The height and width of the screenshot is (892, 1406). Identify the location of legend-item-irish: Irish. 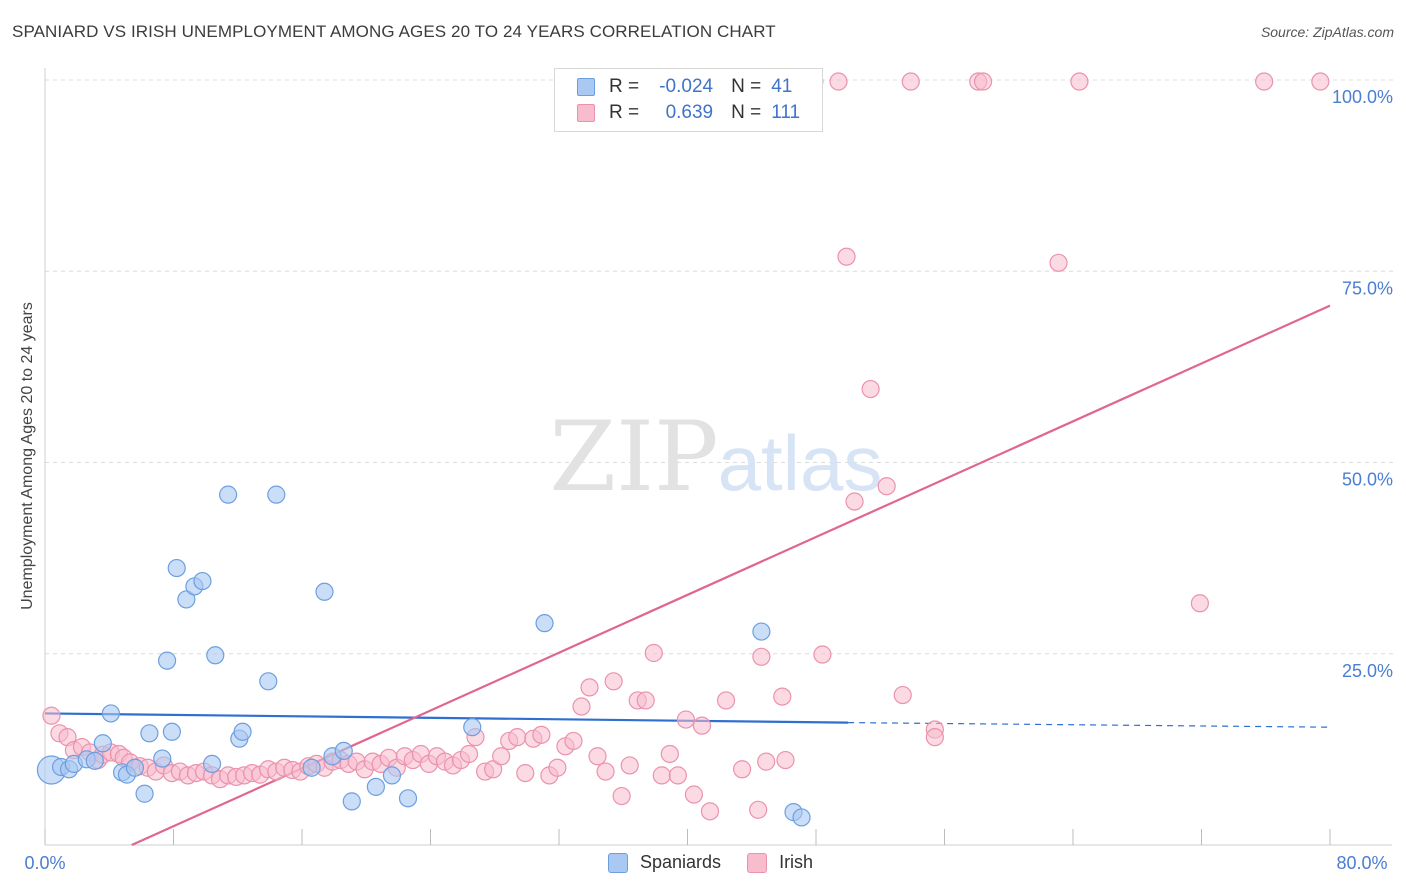
(780, 862).